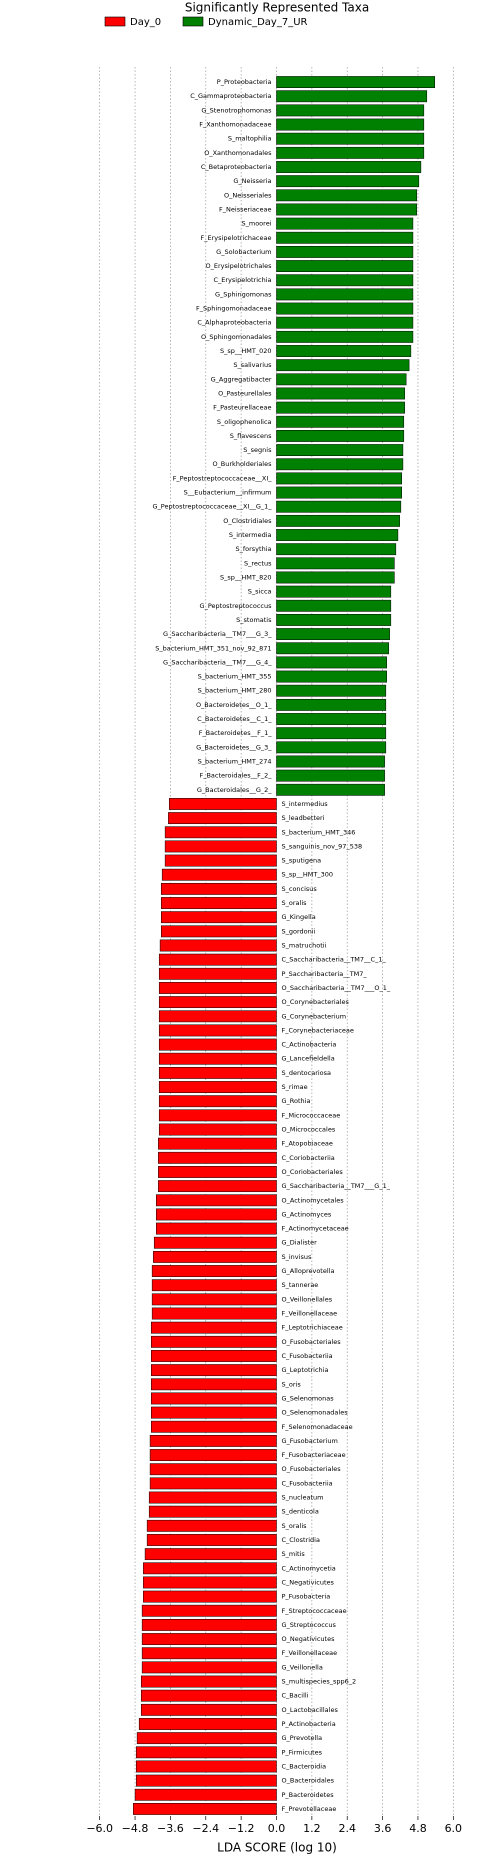 This screenshot has width=504, height=1861. Describe the element at coordinates (308, 1795) in the screenshot. I see `category-label: P_Bacteroidetes` at that location.